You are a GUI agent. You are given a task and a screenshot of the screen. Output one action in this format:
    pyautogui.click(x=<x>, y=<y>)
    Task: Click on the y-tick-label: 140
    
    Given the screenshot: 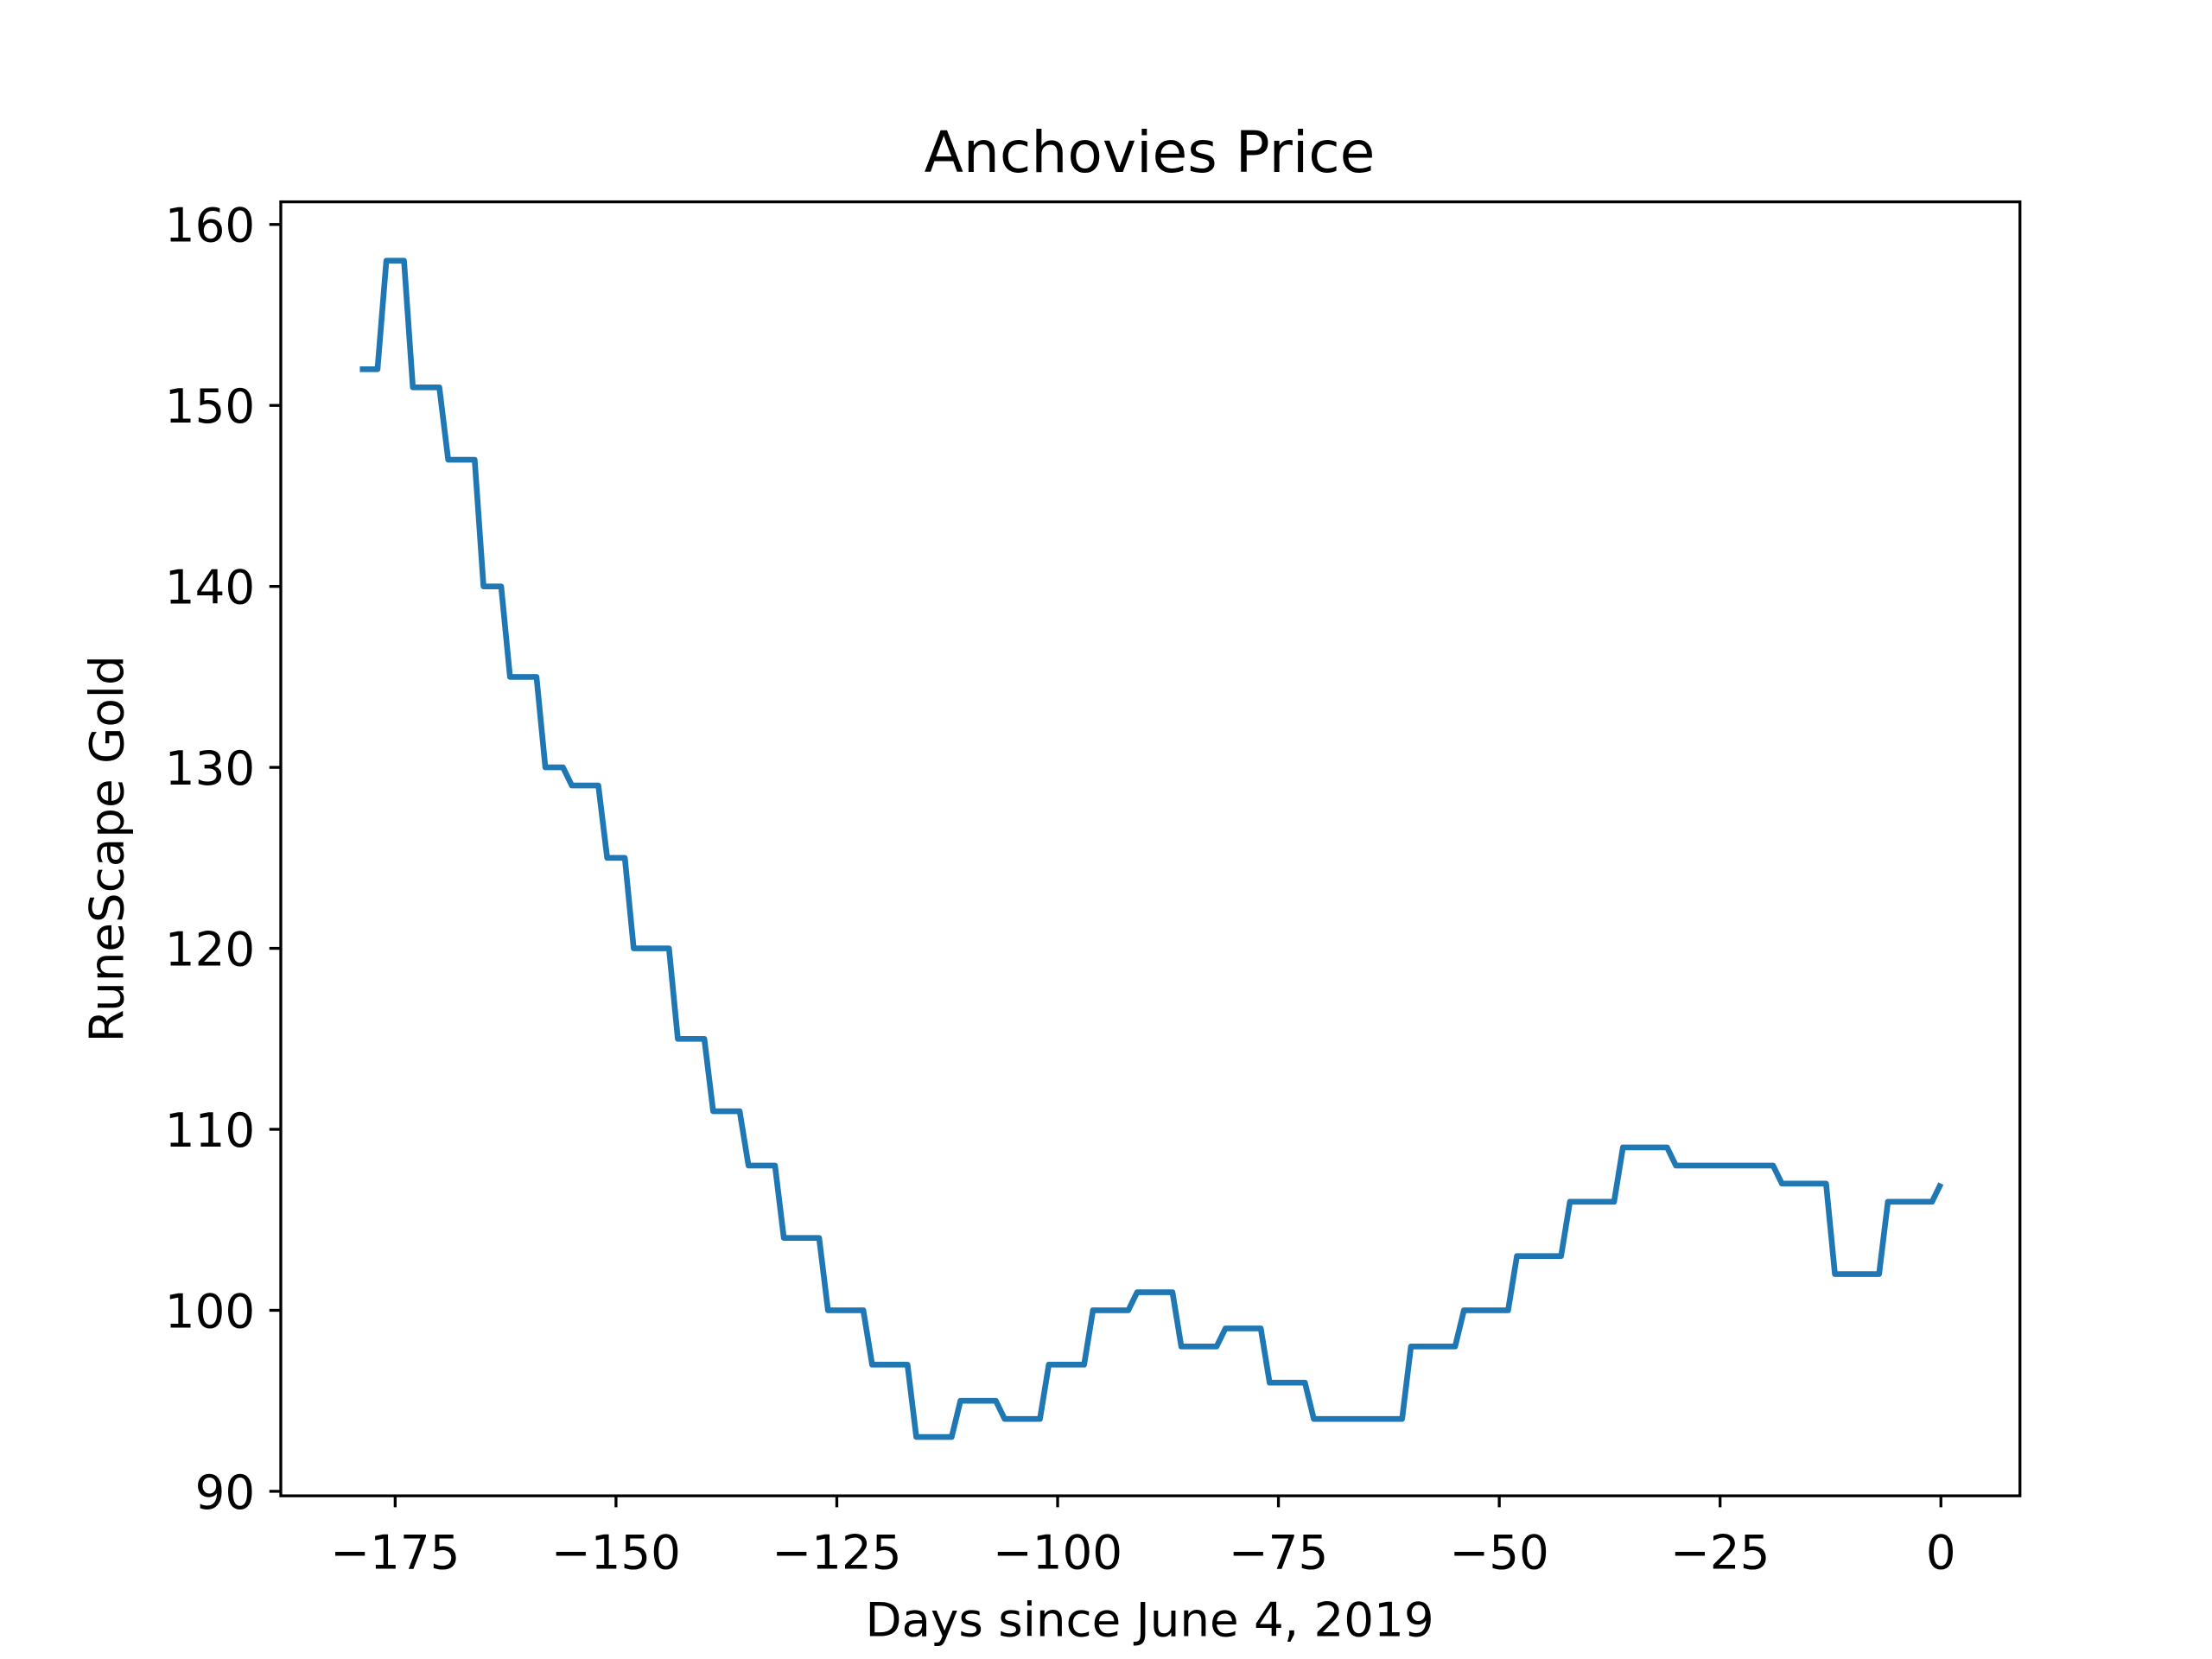 What is the action you would take?
    pyautogui.click(x=210, y=587)
    